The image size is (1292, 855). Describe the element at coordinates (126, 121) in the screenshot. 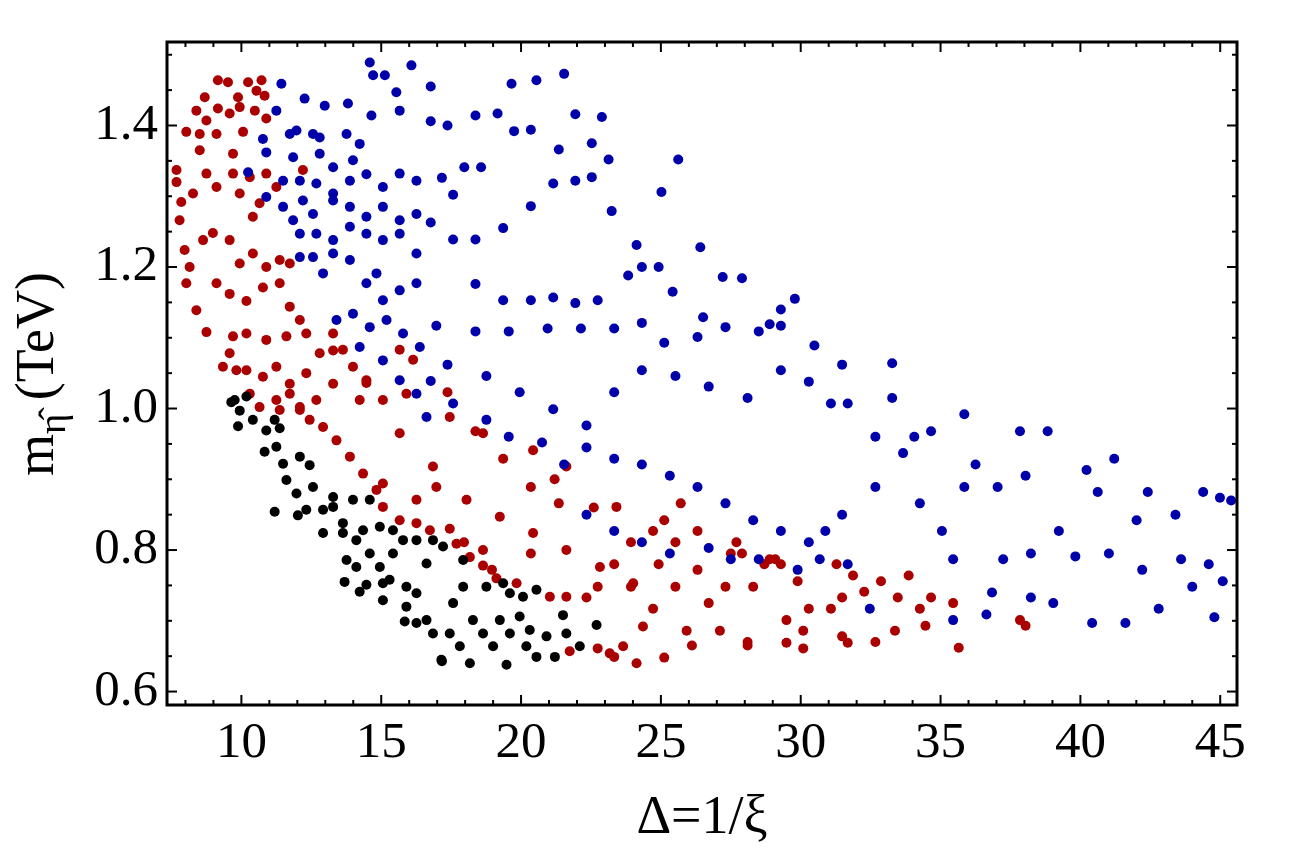

I see `y-tick-label: 1.4` at that location.